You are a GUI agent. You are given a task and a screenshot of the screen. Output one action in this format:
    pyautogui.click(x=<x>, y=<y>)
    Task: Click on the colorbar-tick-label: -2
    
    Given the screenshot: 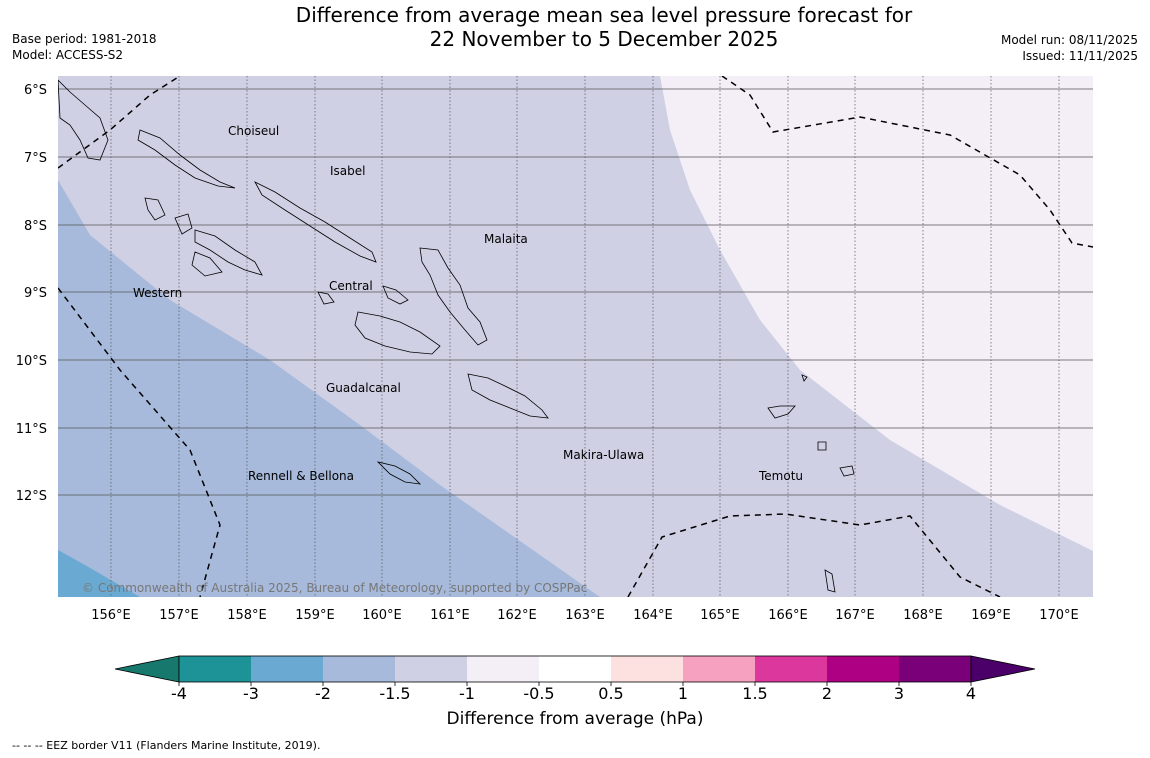 What is the action you would take?
    pyautogui.click(x=323, y=693)
    